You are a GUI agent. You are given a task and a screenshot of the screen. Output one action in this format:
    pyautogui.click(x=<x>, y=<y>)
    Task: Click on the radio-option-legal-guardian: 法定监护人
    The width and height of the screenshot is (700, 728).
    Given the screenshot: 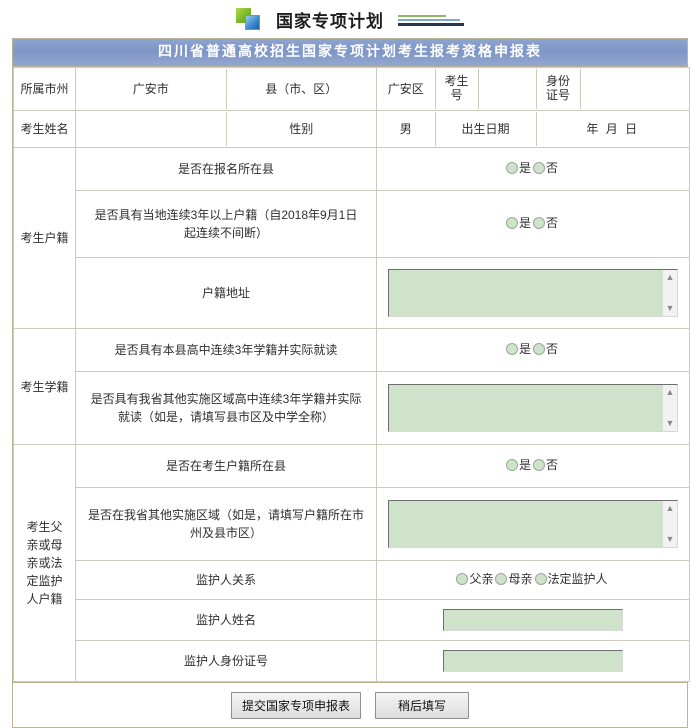 What is the action you would take?
    pyautogui.click(x=571, y=579)
    